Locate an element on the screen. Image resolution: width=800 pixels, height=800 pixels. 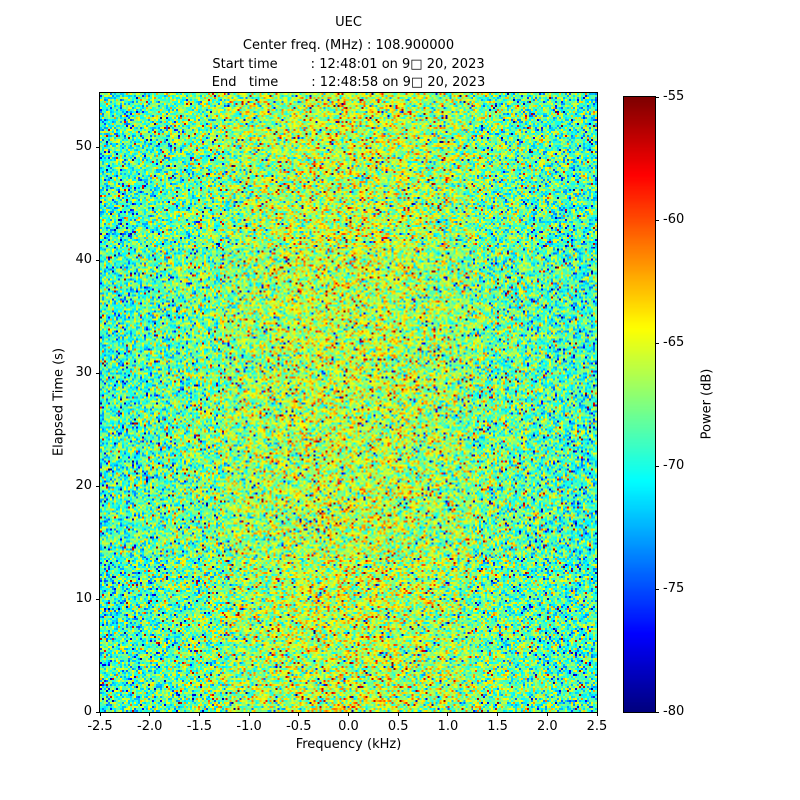
start-time-line: Start time : 12:48:01 on 9□ 20, 2023 is located at coordinates (348, 64).